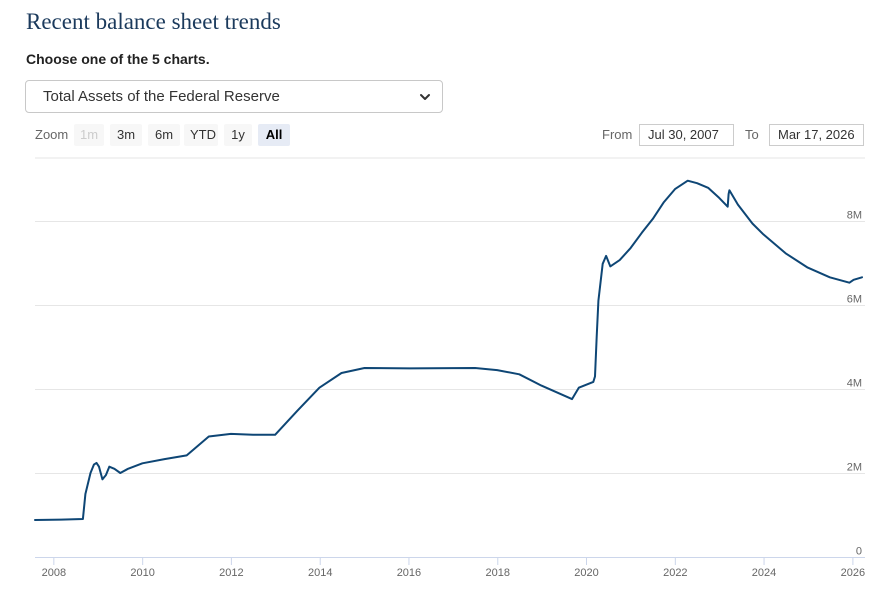 The height and width of the screenshot is (595, 896). What do you see at coordinates (617, 134) in the screenshot?
I see `range-from-label: From` at bounding box center [617, 134].